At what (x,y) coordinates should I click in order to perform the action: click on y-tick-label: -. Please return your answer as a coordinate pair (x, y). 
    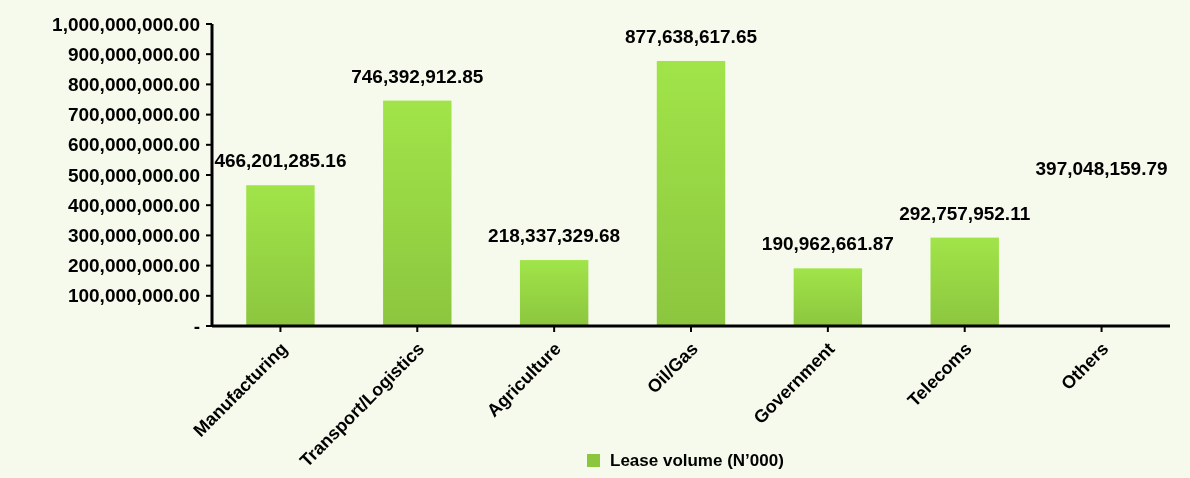
    Looking at the image, I should click on (196, 326).